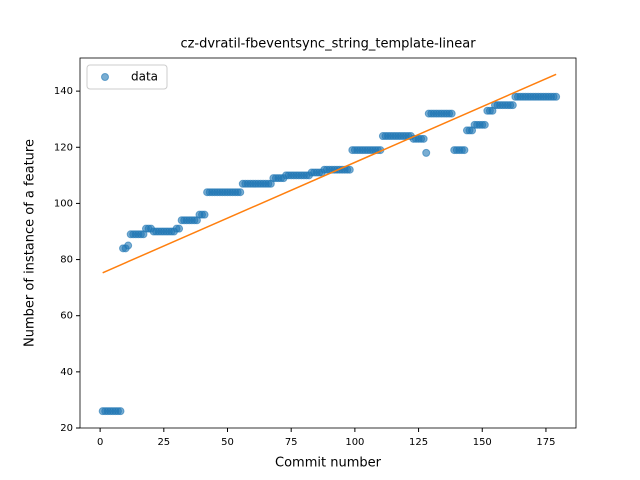 Image resolution: width=640 pixels, height=480 pixels. What do you see at coordinates (100, 442) in the screenshot?
I see `x-tick-label: 0` at bounding box center [100, 442].